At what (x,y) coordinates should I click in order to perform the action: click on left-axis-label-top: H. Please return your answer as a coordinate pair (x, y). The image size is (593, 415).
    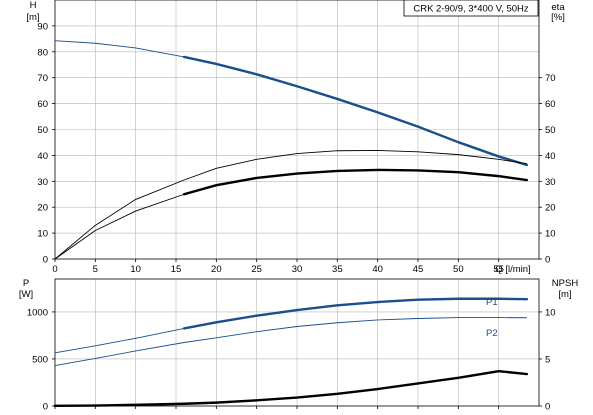
    Looking at the image, I should click on (33, 5).